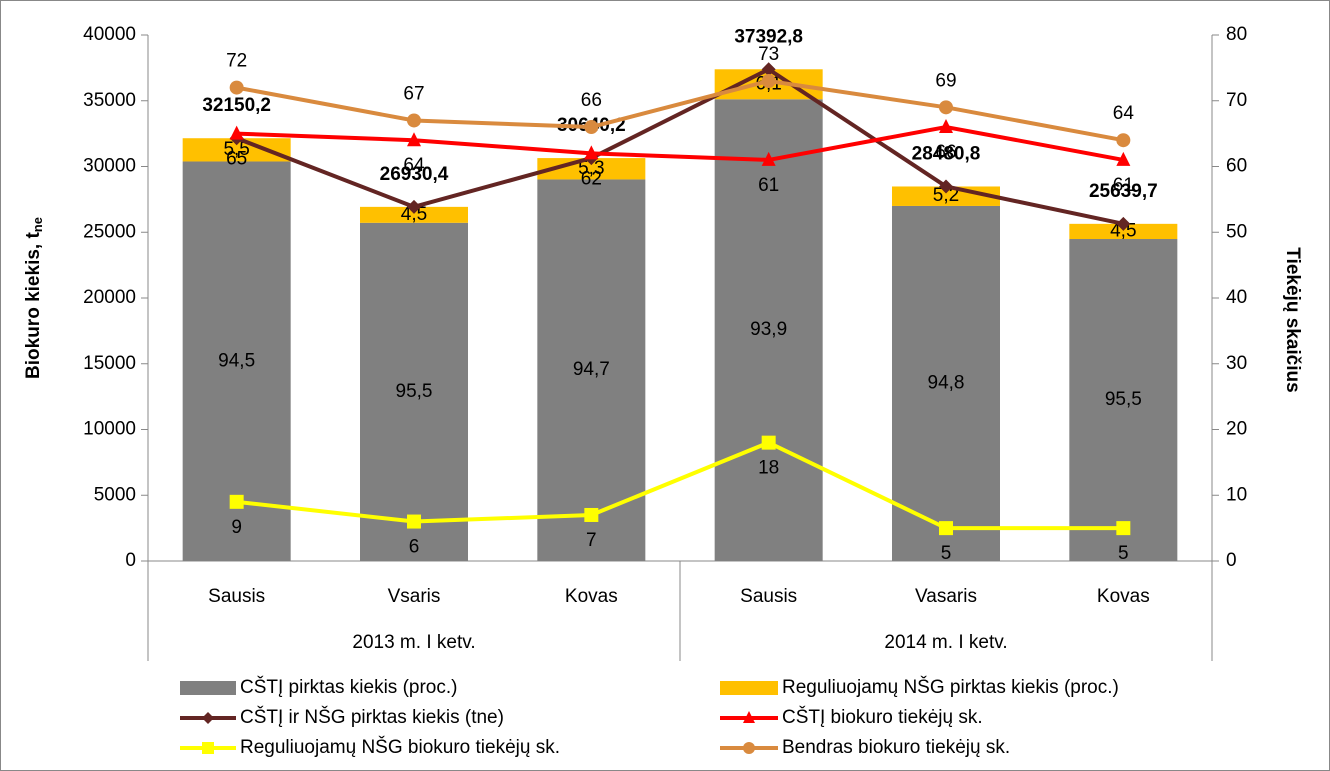 The width and height of the screenshot is (1330, 771). What do you see at coordinates (414, 596) in the screenshot?
I see `x-tick-label: Vsaris` at bounding box center [414, 596].